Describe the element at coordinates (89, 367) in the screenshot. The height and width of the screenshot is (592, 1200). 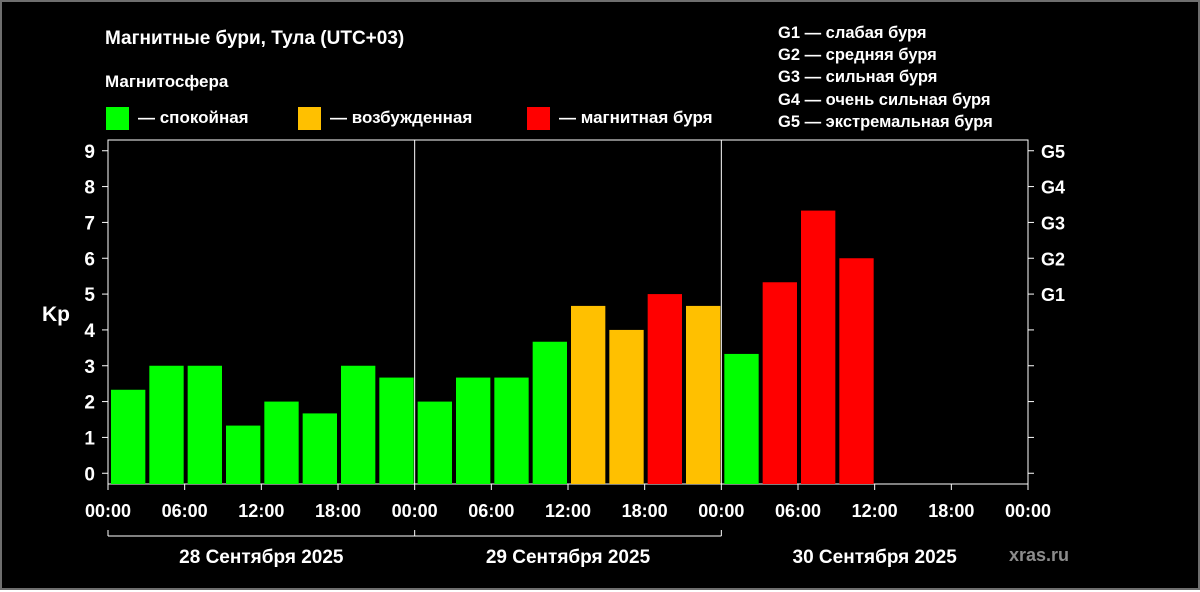
I see `y-tick-label: 3` at that location.